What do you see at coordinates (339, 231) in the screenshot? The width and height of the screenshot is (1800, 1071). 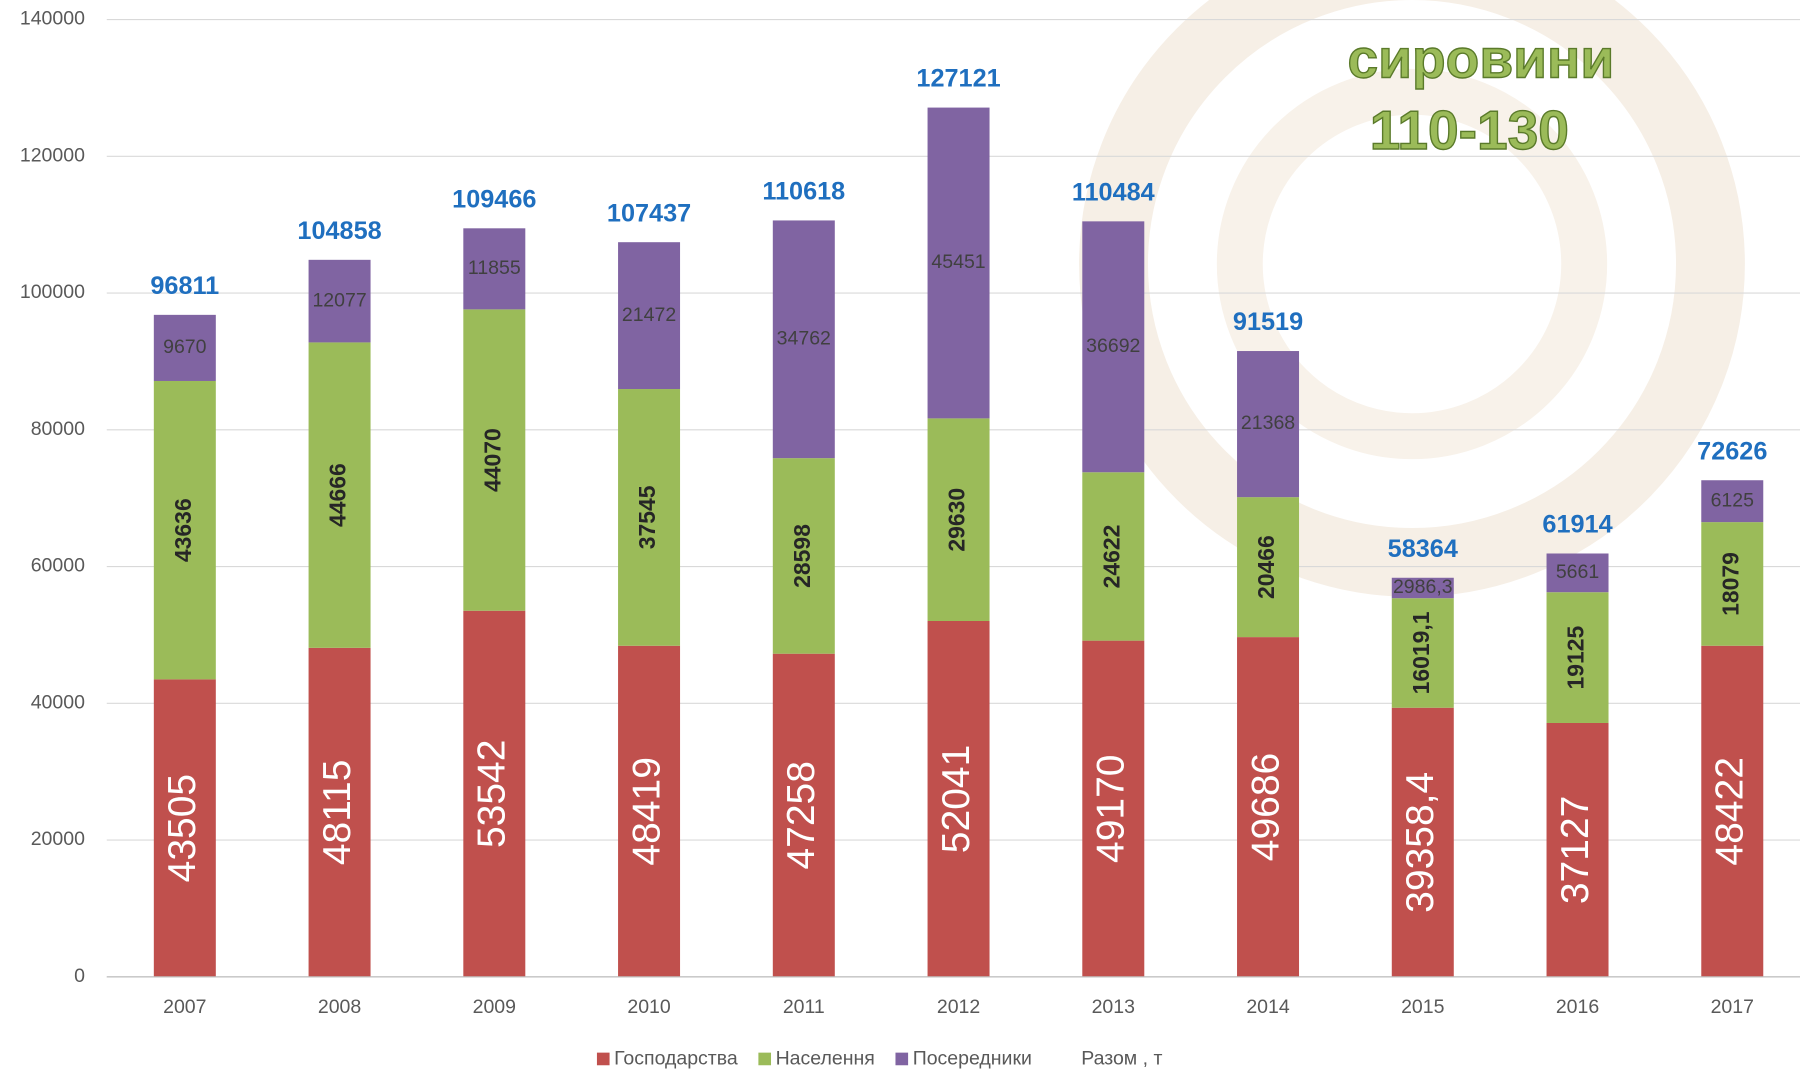 I see `total-label: 104858` at bounding box center [339, 231].